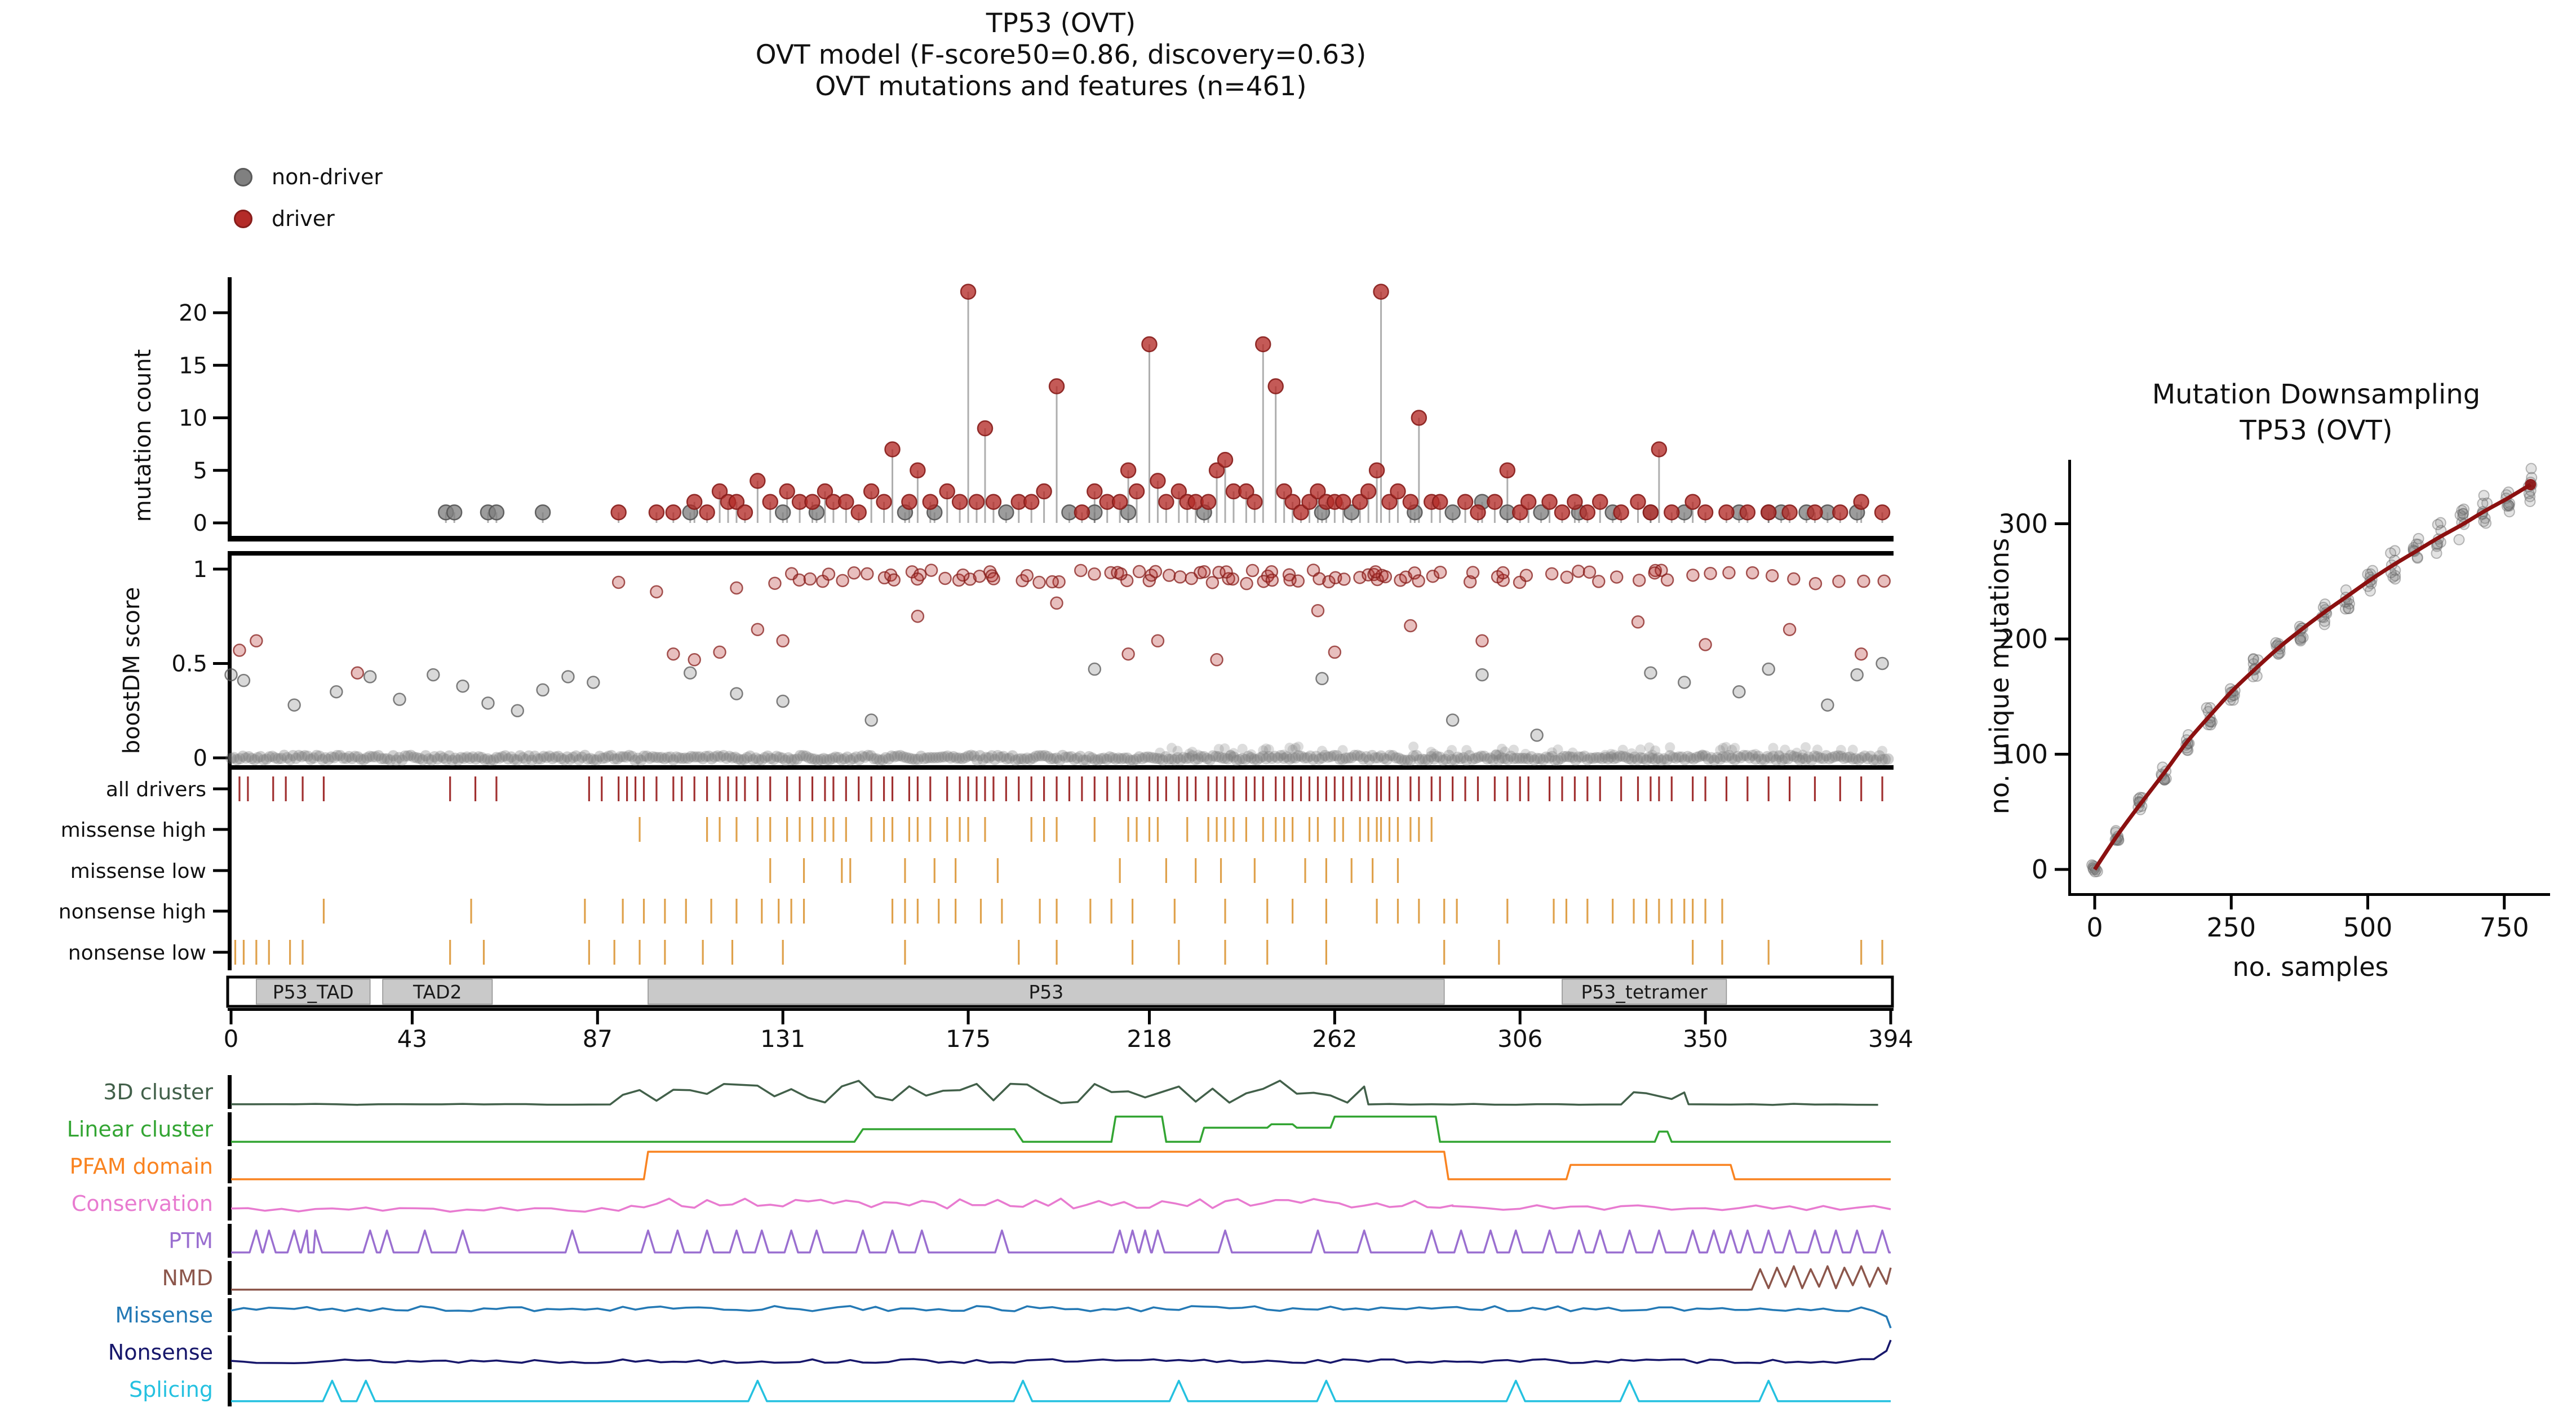  I want to click on feature-line-PFAM-domain, so click(1061, 1165).